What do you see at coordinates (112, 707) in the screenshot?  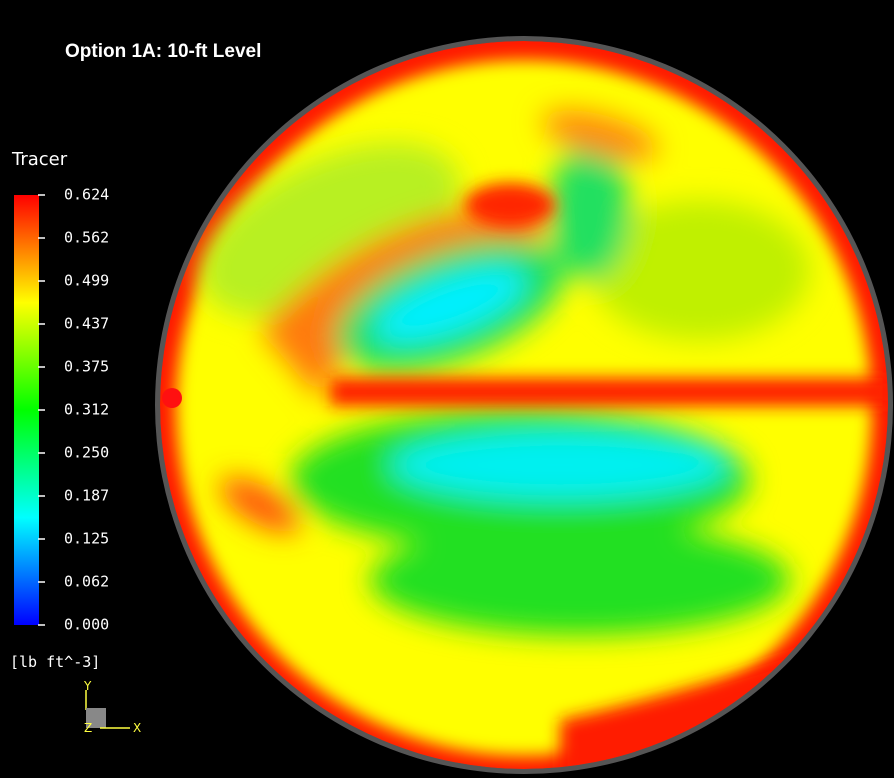 I see `axis-triad: Y Z X` at bounding box center [112, 707].